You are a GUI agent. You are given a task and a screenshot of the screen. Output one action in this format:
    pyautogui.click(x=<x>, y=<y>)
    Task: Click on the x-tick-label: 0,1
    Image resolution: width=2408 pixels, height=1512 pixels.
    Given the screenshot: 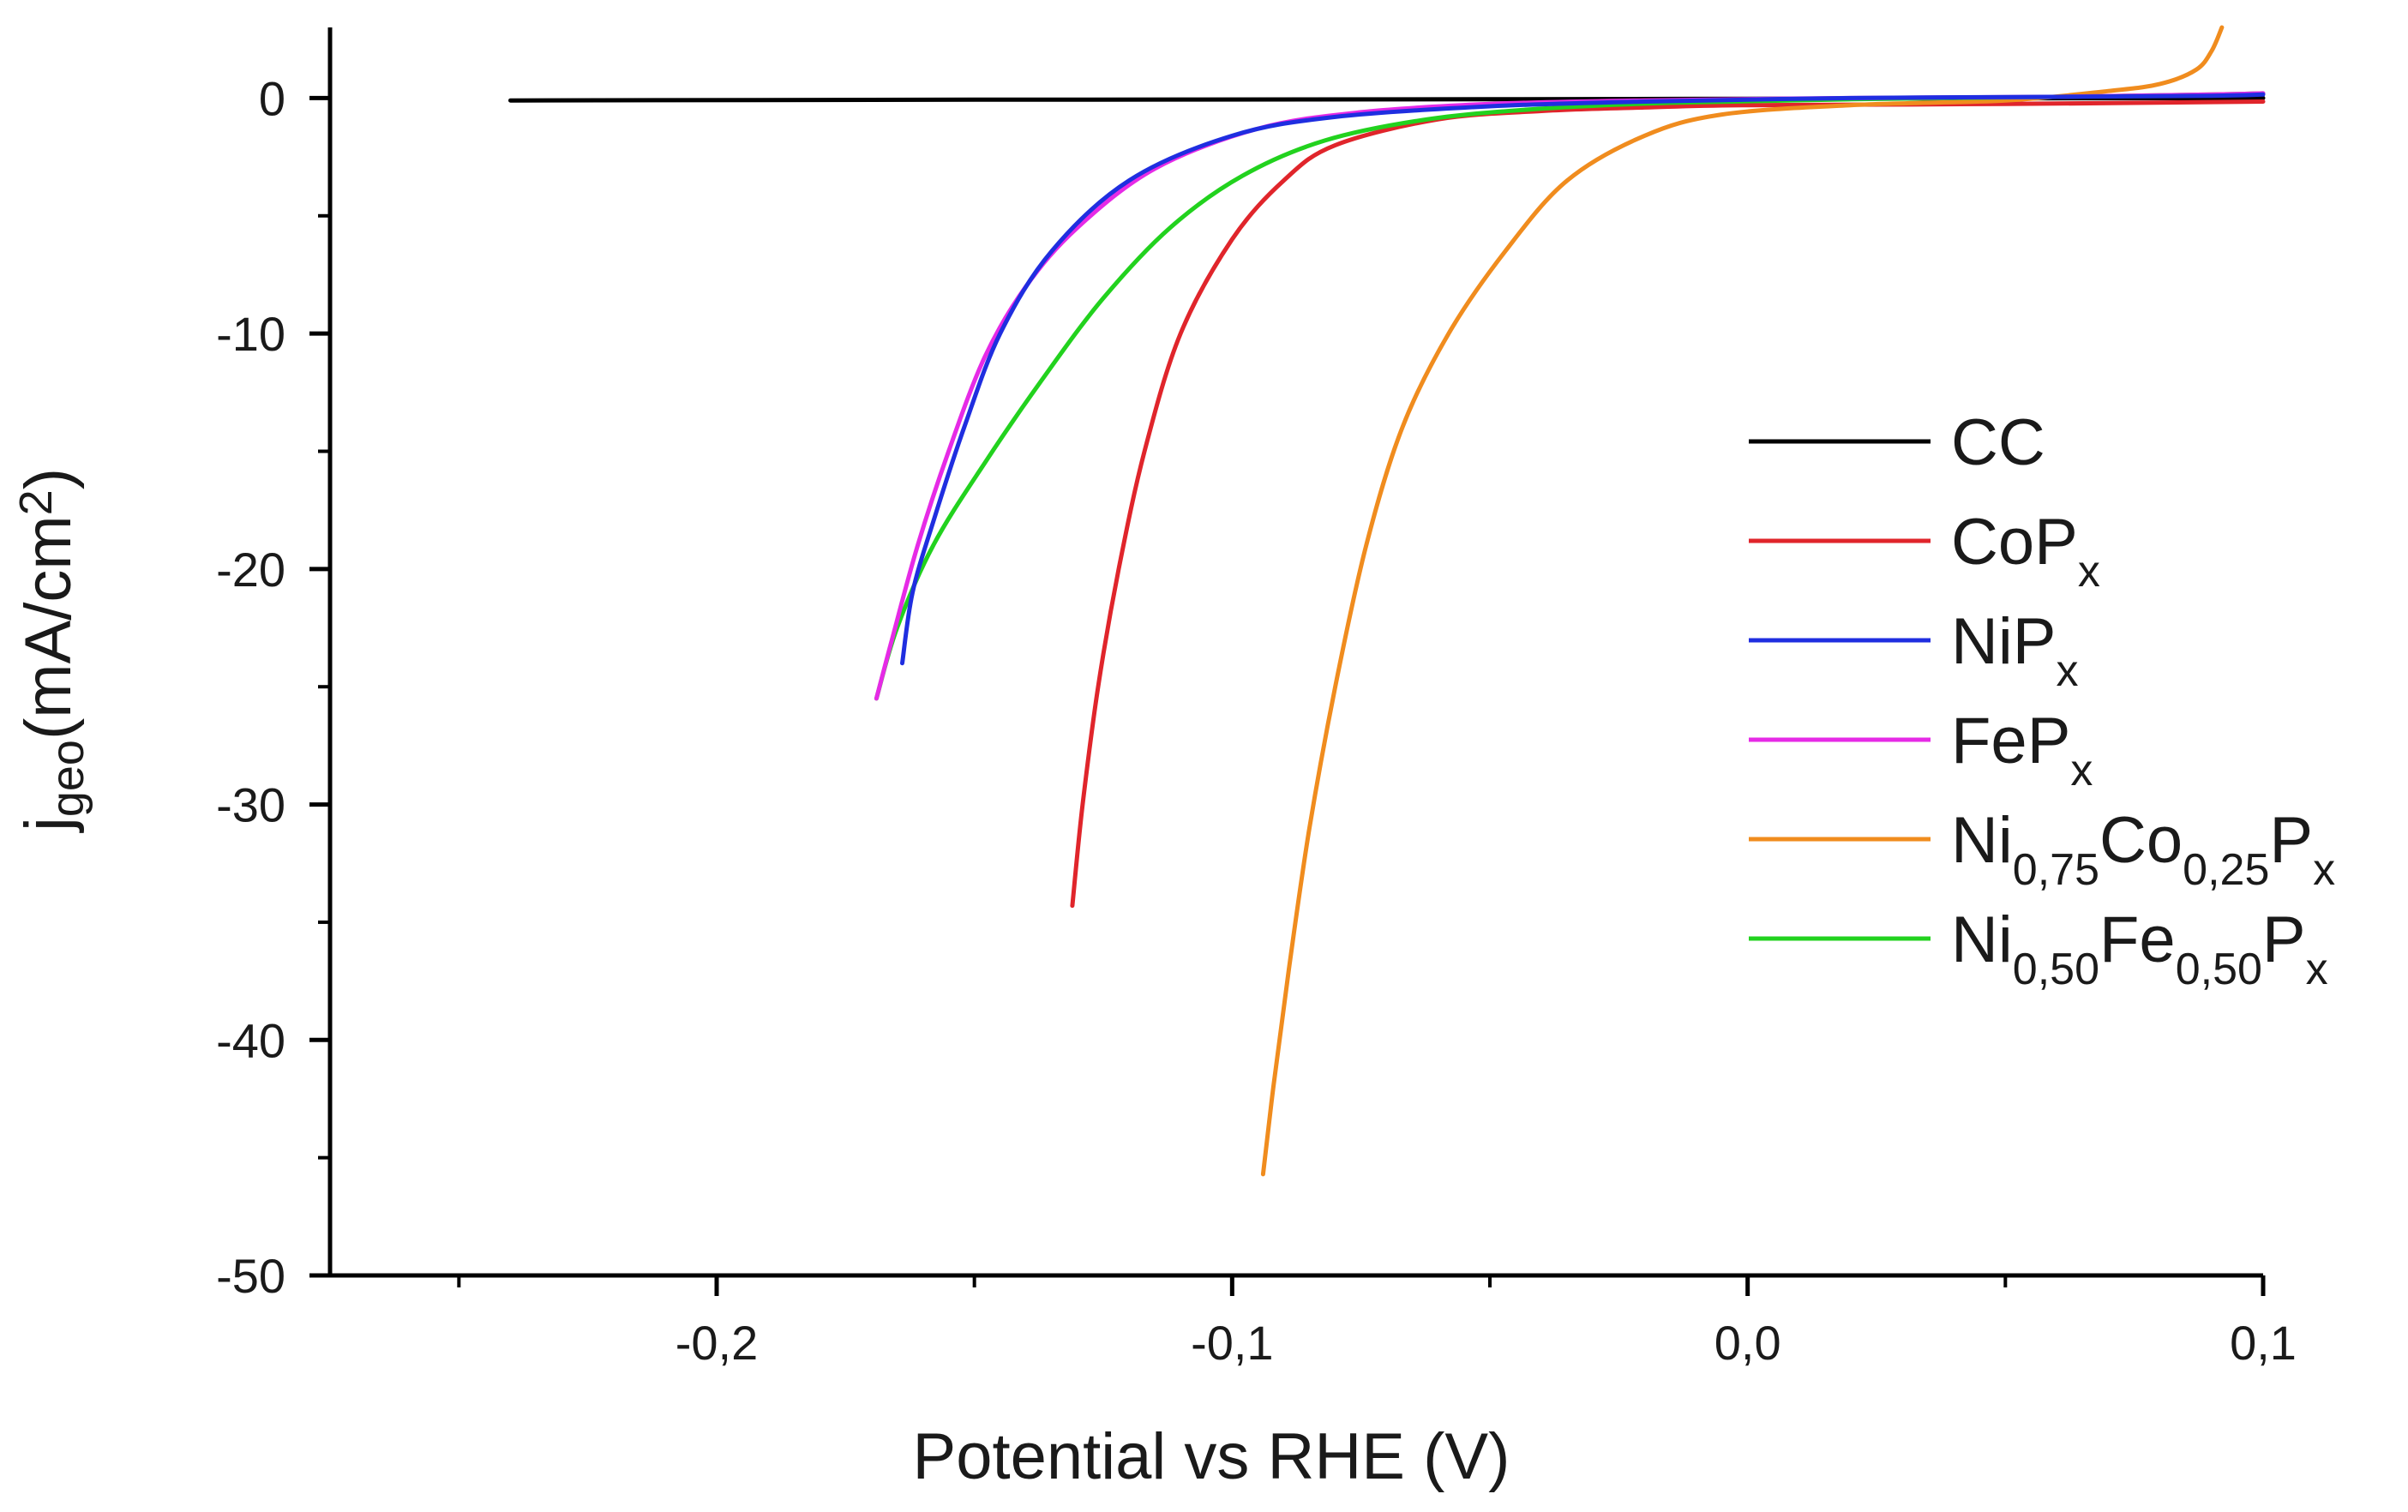 What is the action you would take?
    pyautogui.click(x=2263, y=1343)
    